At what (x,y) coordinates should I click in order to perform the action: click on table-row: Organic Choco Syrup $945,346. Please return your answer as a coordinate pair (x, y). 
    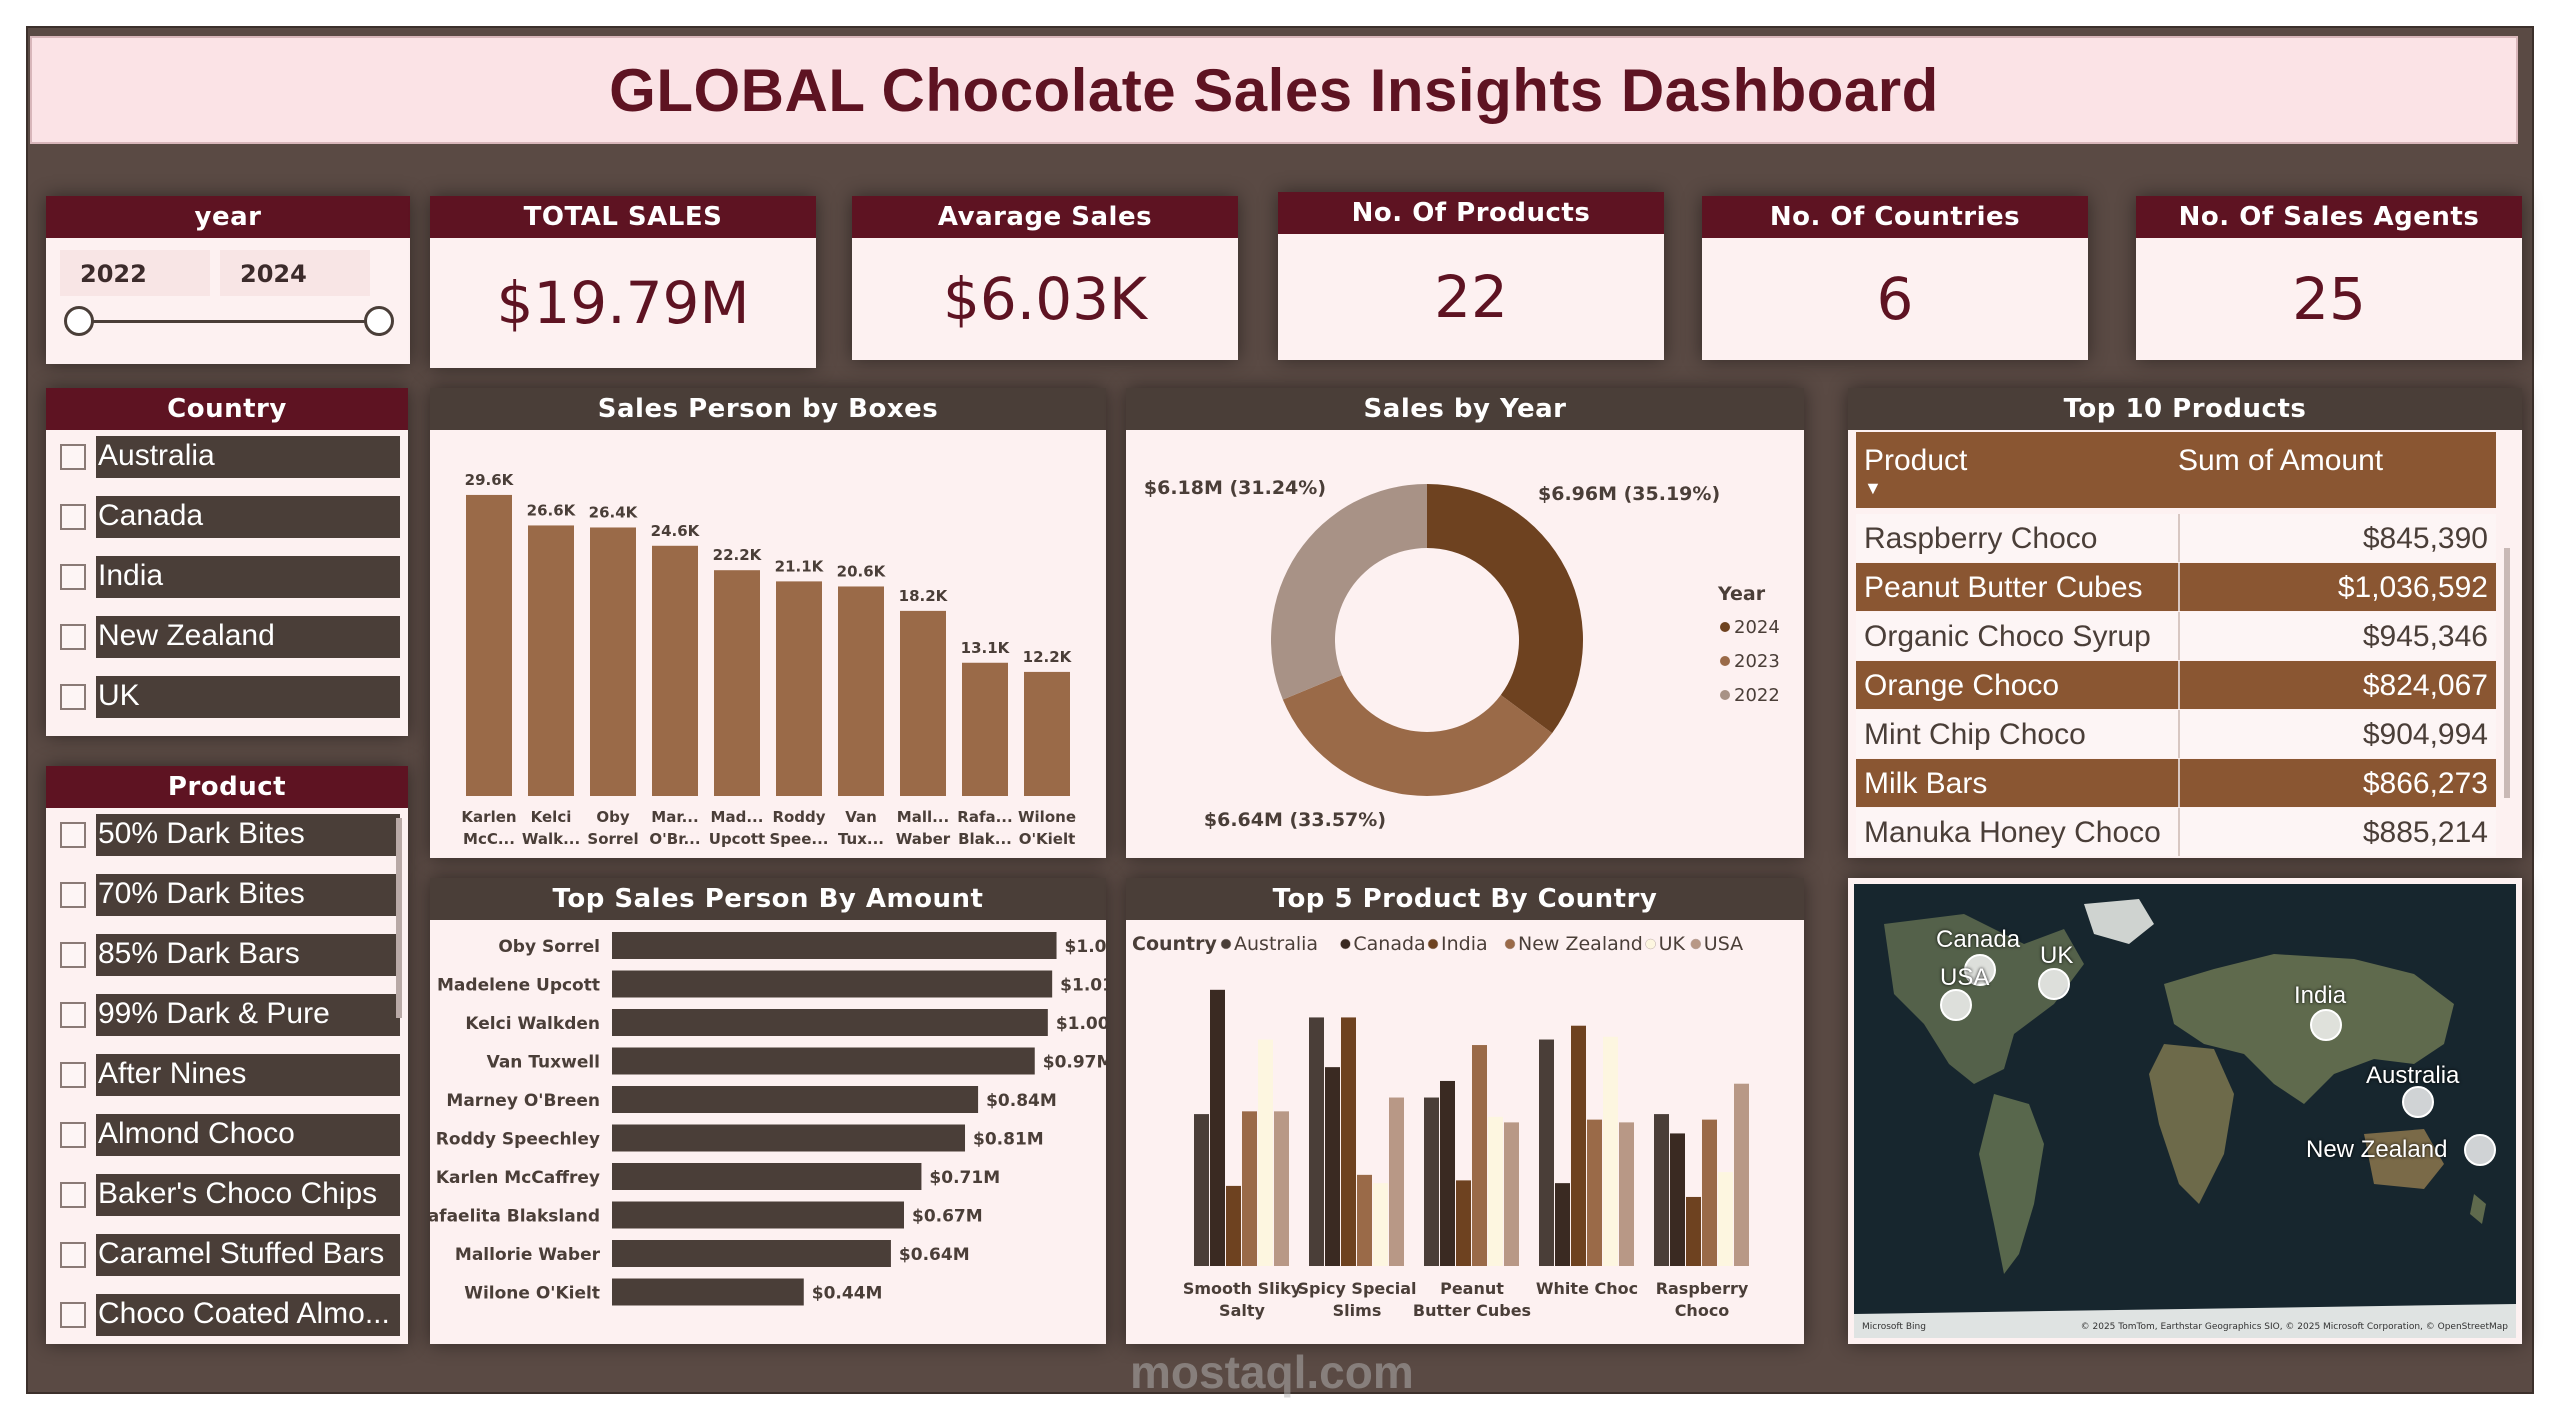
    Looking at the image, I should click on (2176, 636).